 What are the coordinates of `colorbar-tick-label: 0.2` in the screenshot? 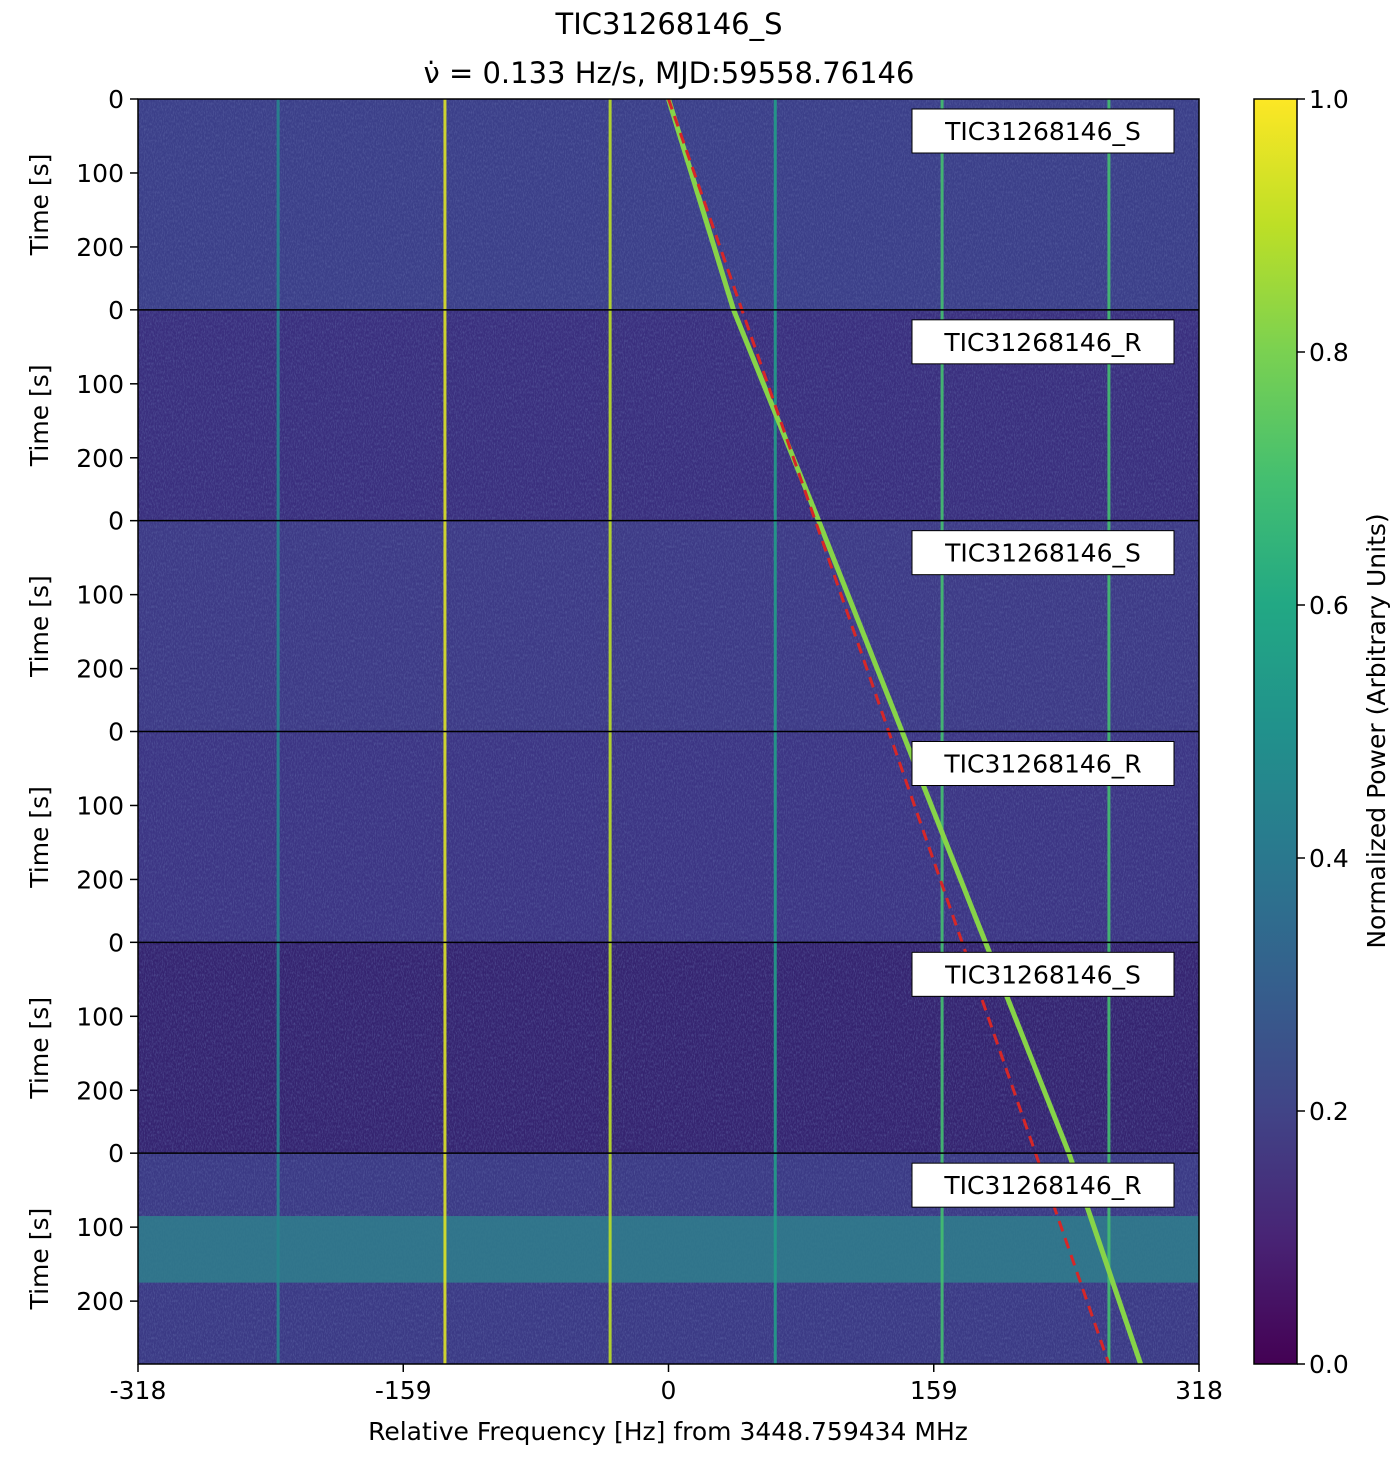 It's located at (1329, 1111).